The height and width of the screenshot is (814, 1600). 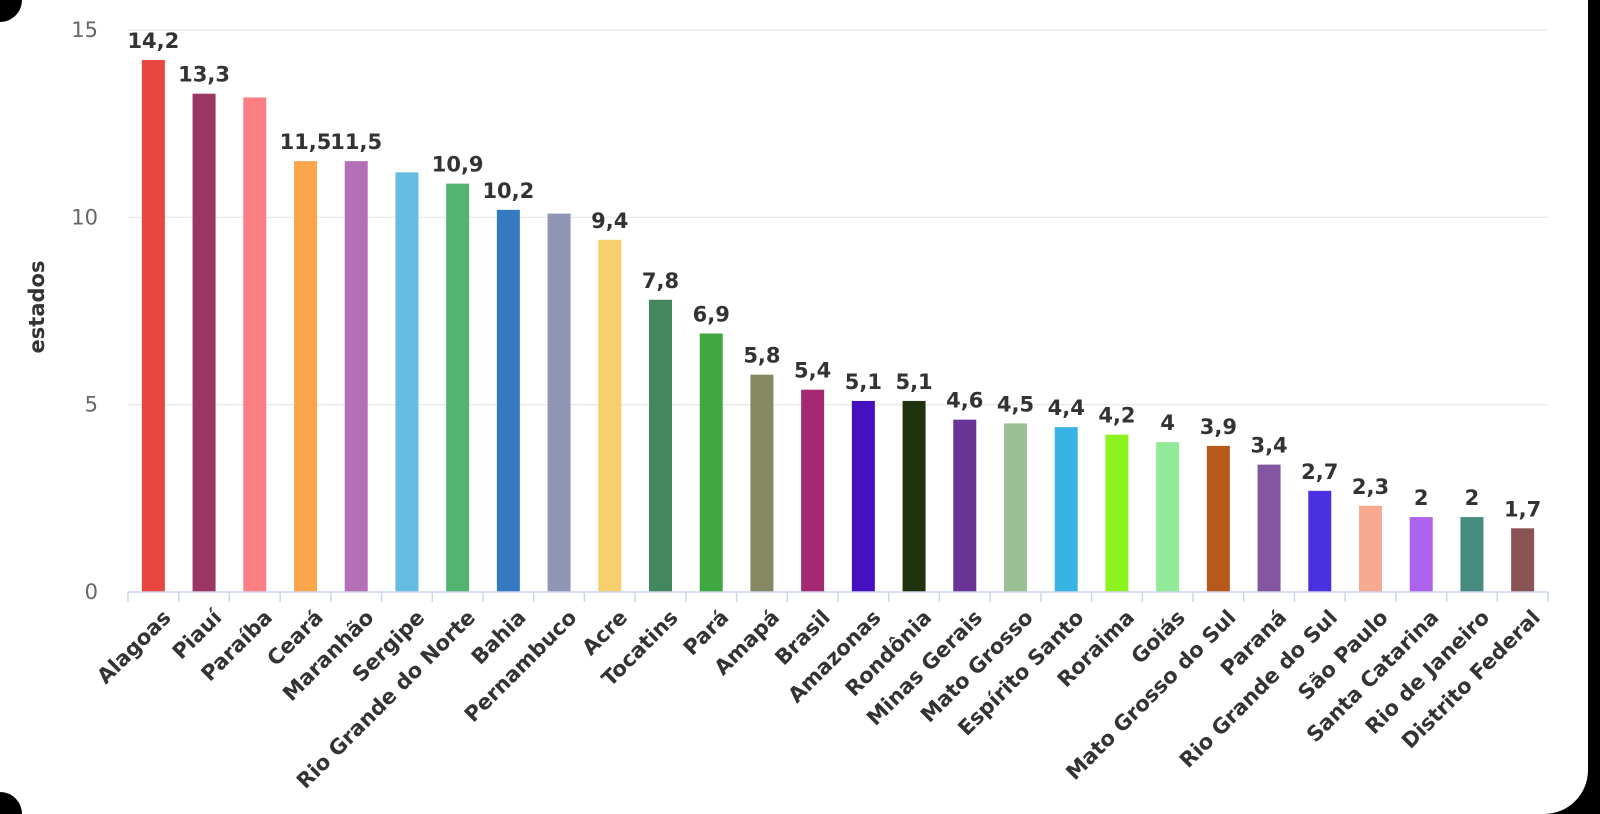 I want to click on value-label: 4,6, so click(x=964, y=401).